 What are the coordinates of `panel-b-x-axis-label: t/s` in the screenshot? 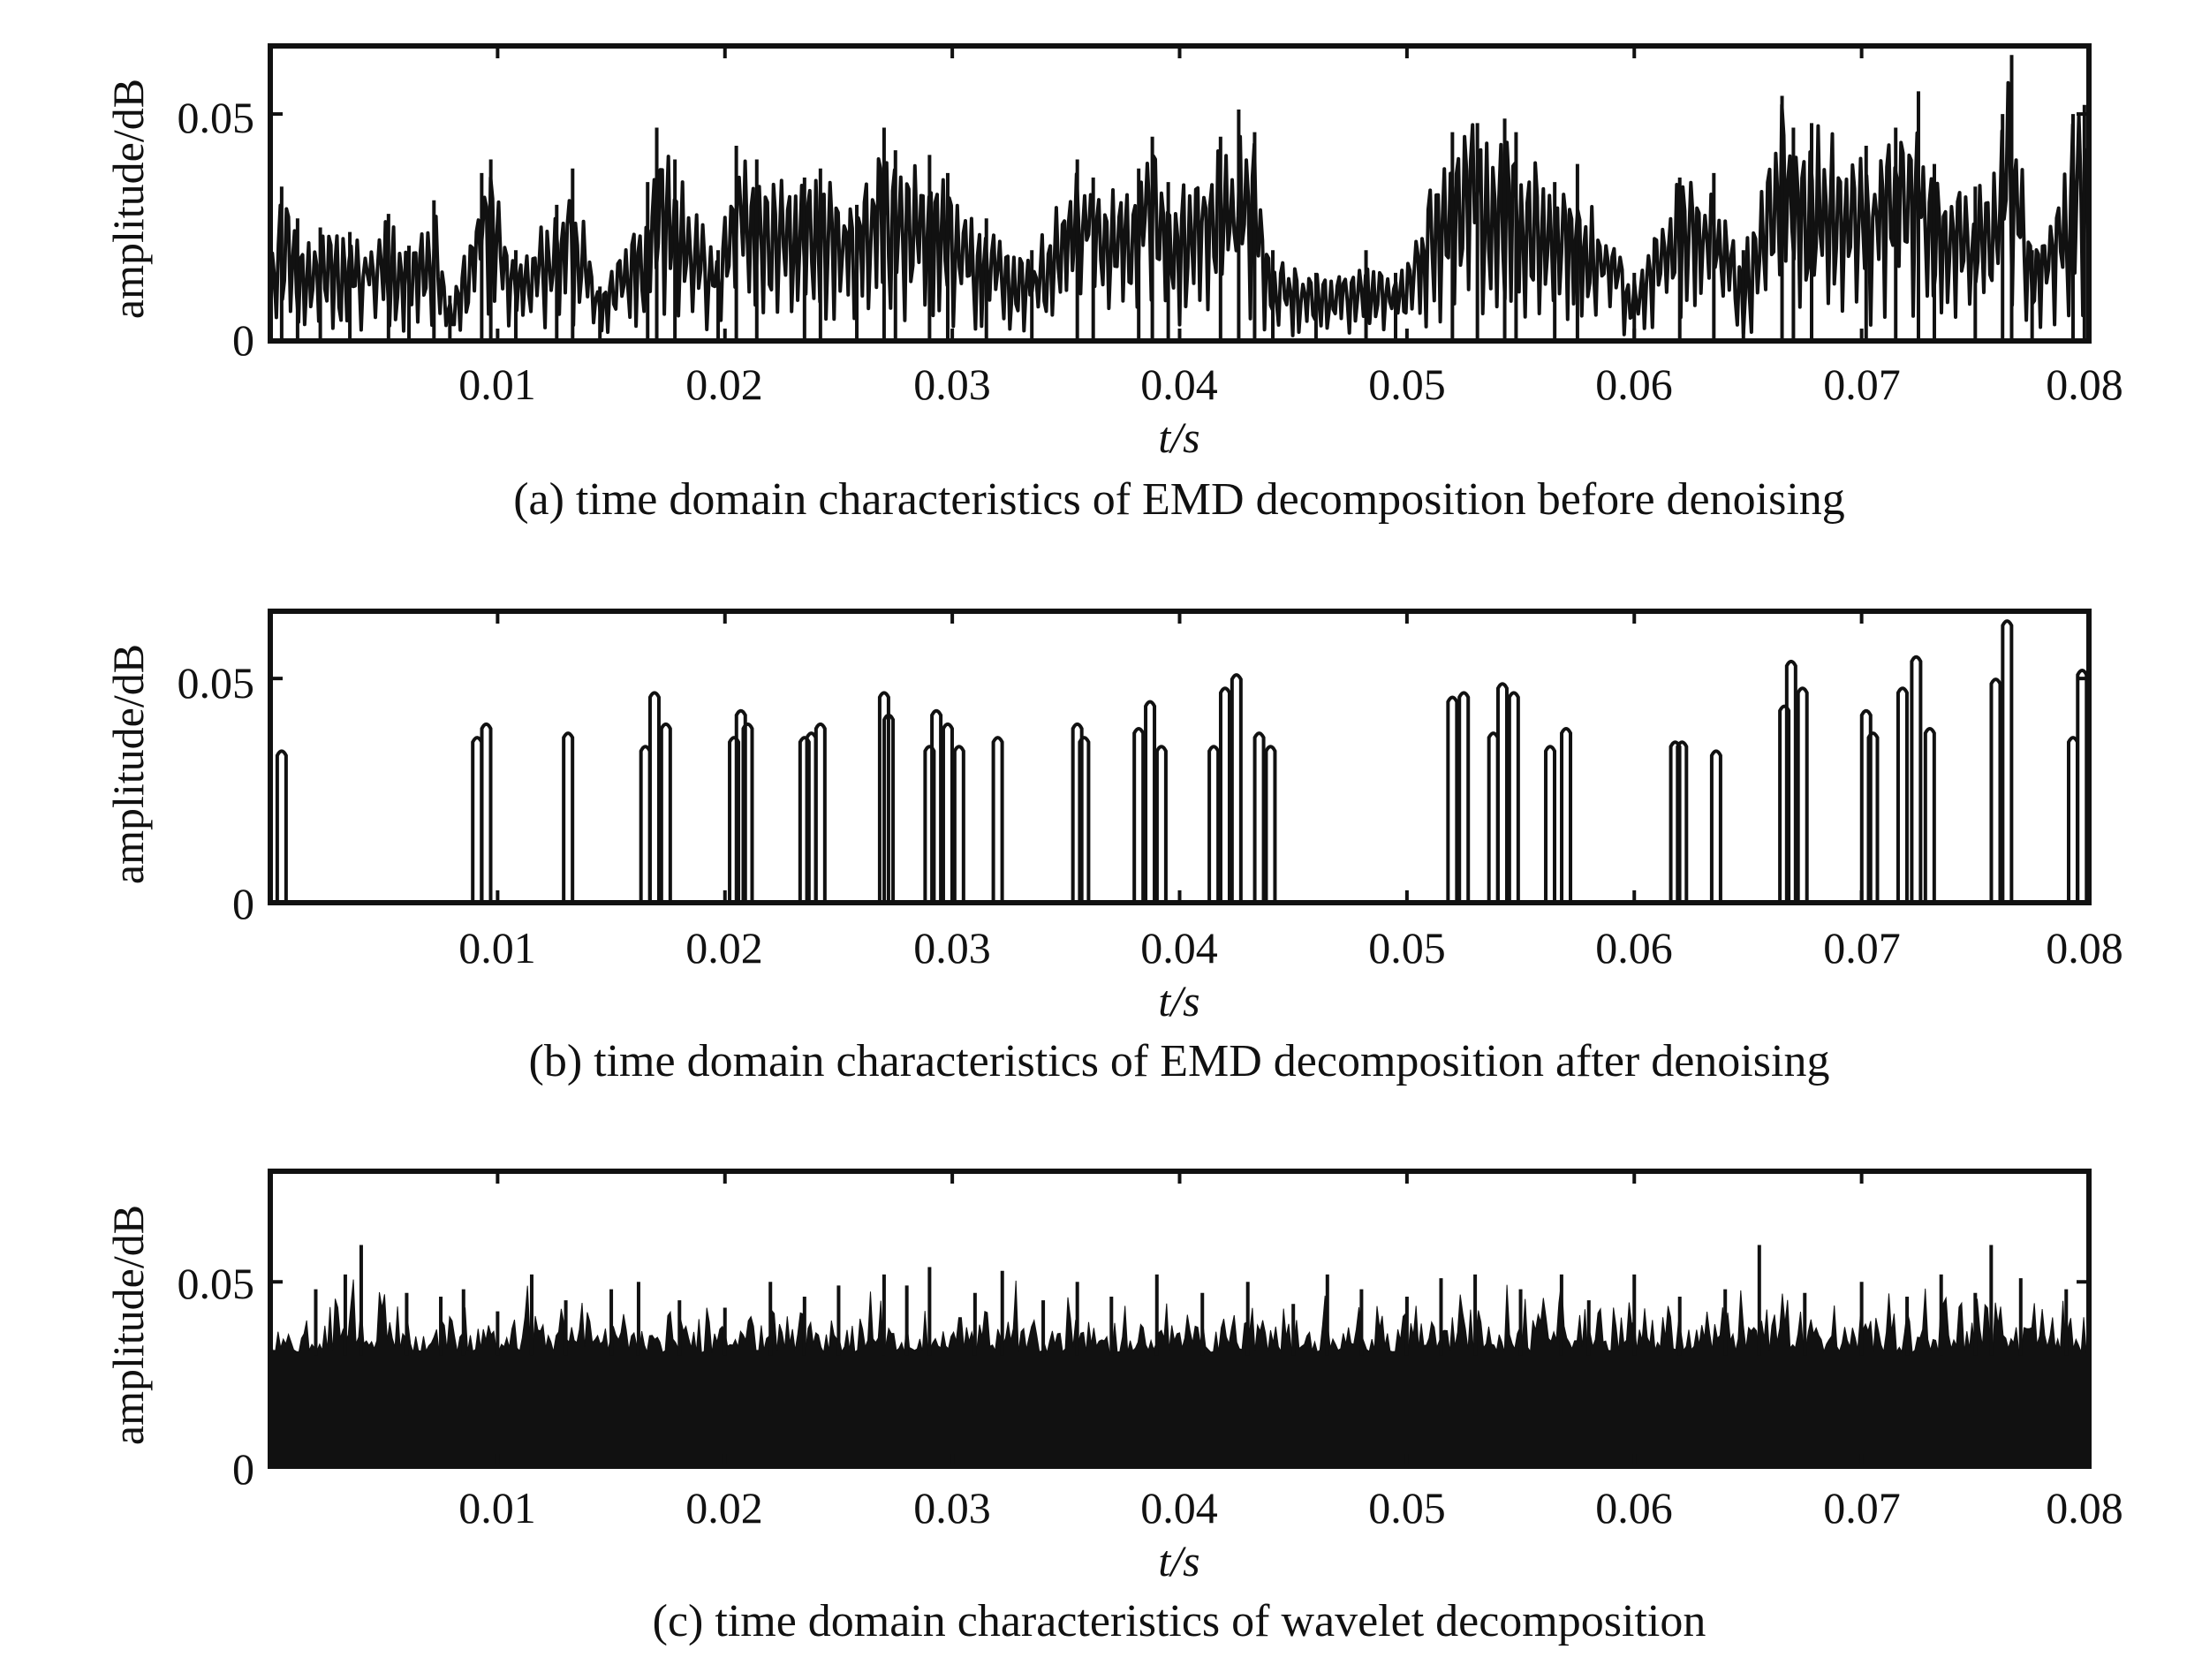 It's located at (1178, 1000).